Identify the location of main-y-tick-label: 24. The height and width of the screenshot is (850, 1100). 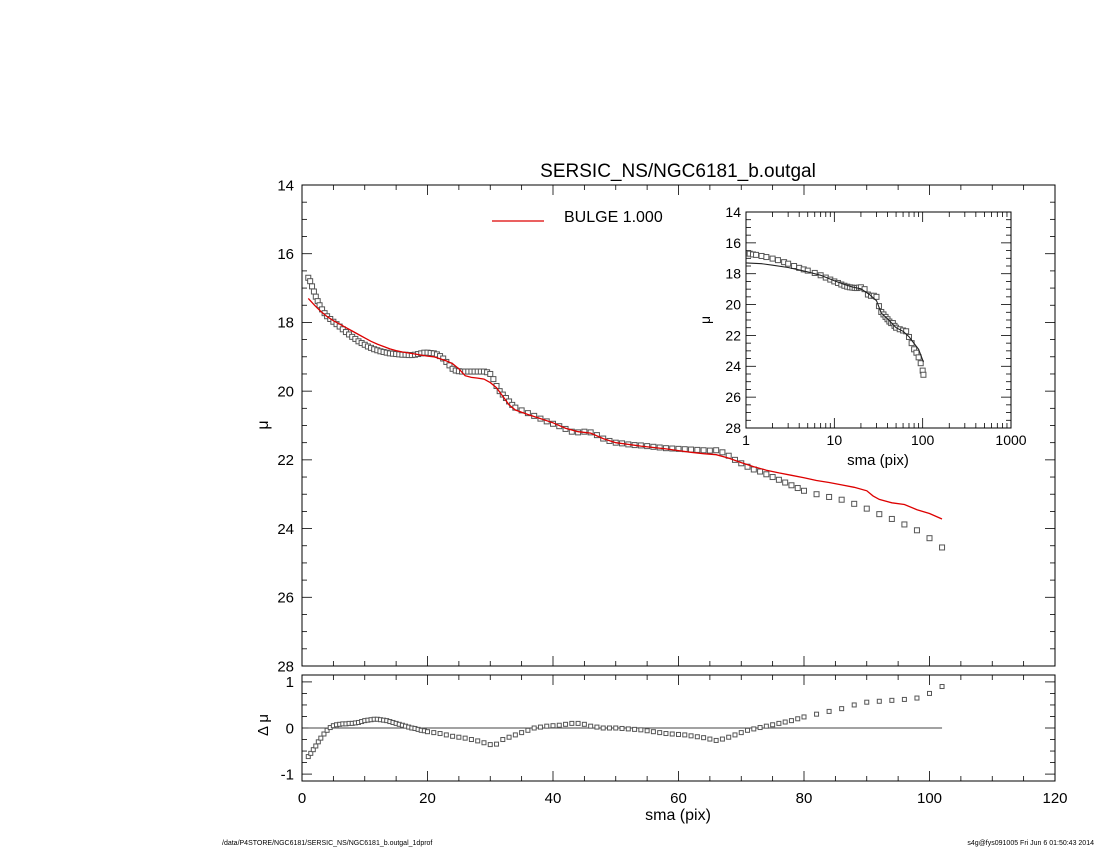
(285, 529).